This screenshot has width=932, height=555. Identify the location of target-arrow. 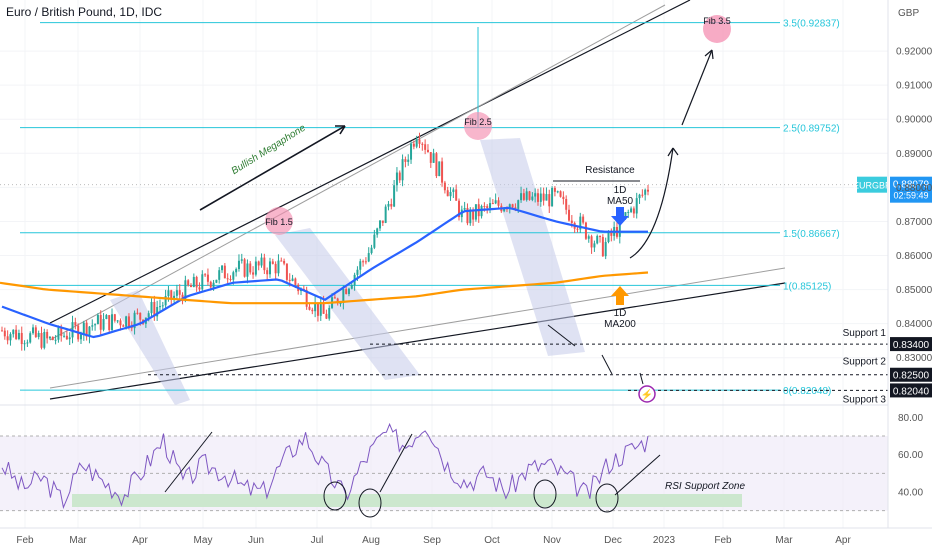
(697, 87).